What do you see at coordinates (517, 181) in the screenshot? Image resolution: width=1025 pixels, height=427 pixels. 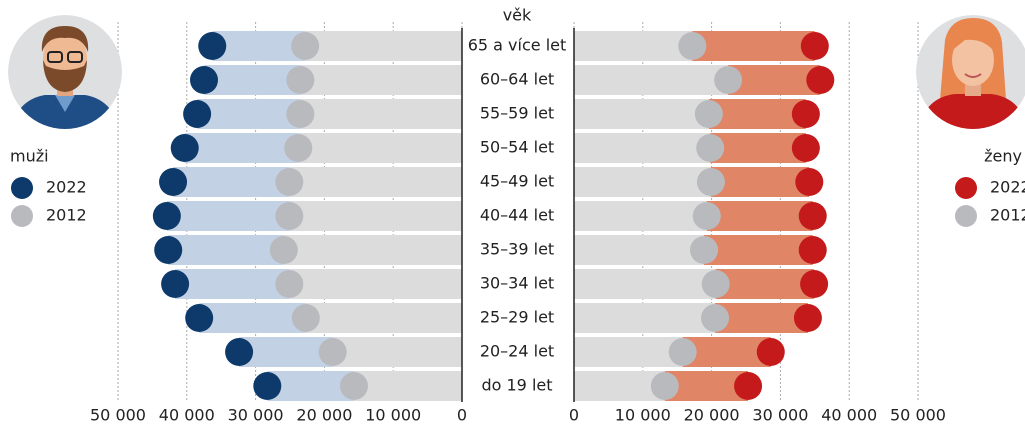 I see `category-label: 45–49 let` at bounding box center [517, 181].